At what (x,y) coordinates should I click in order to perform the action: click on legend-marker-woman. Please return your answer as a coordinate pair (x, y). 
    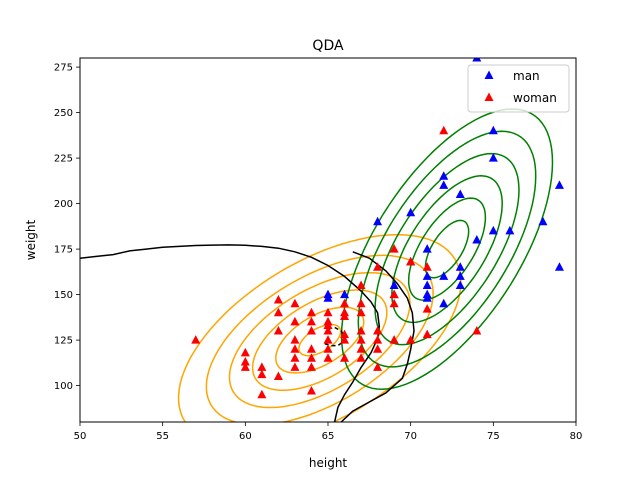
    Looking at the image, I should click on (489, 96).